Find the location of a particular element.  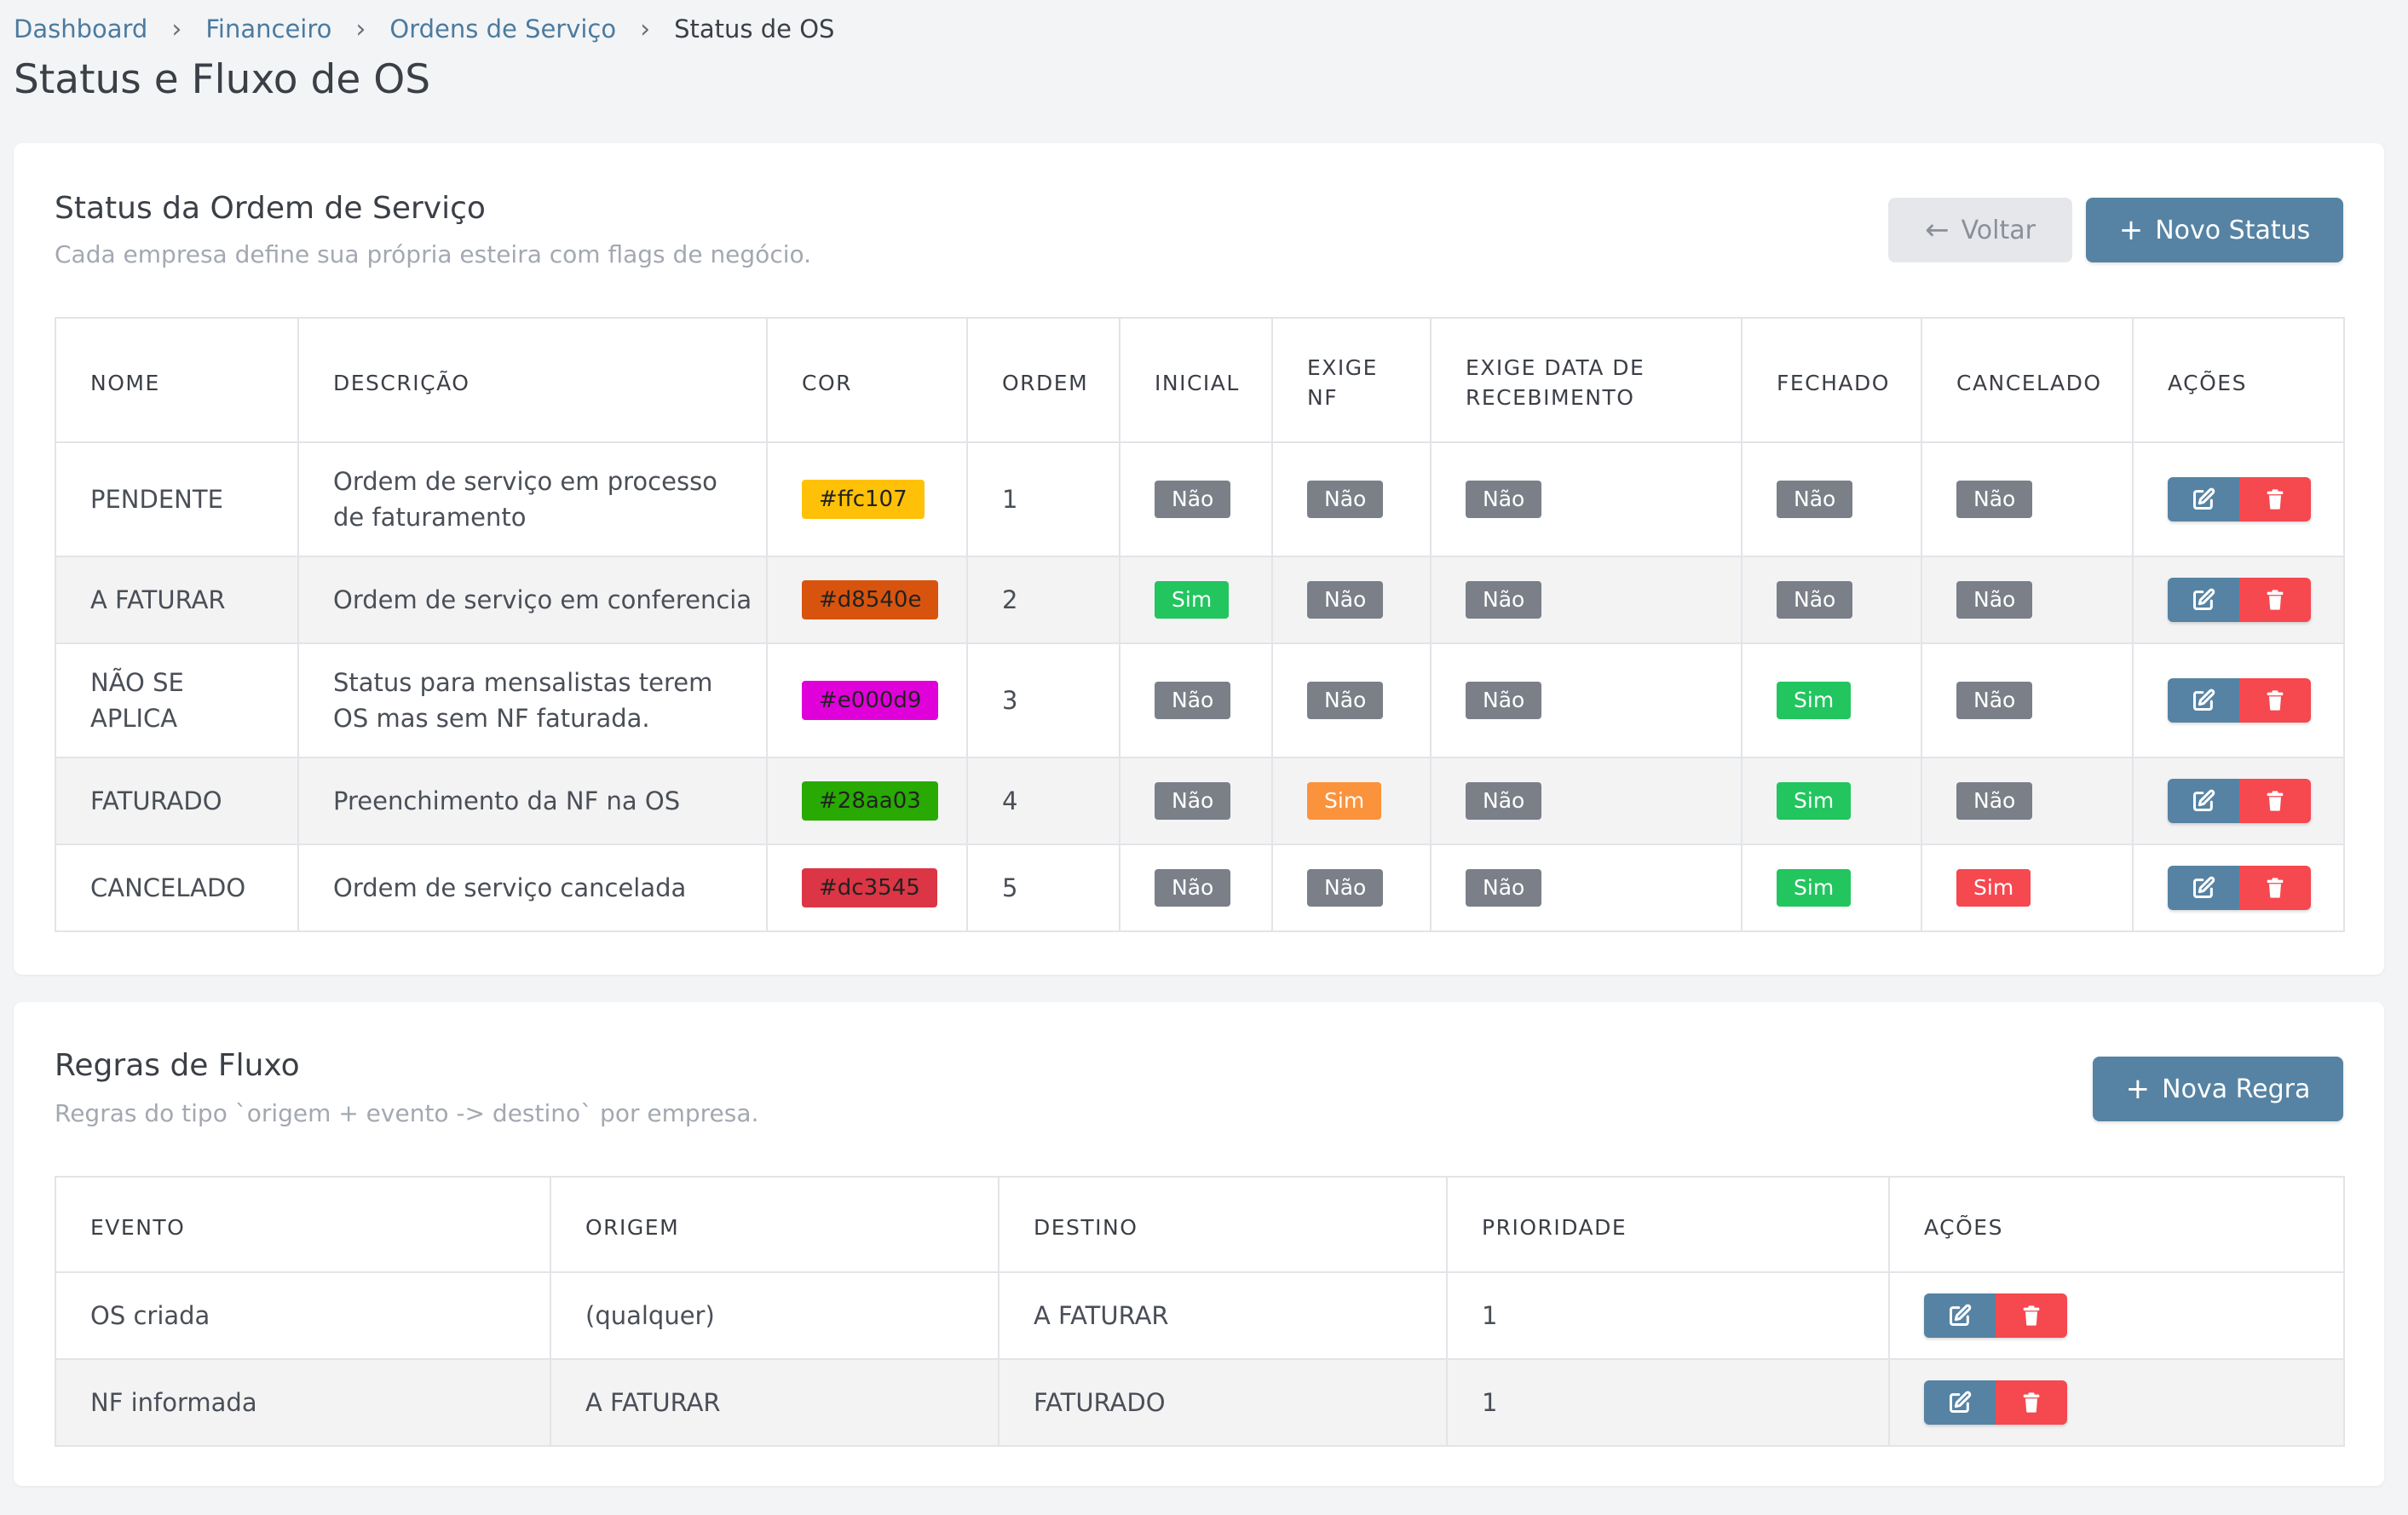

cell-cor: #d8540e is located at coordinates (867, 600).